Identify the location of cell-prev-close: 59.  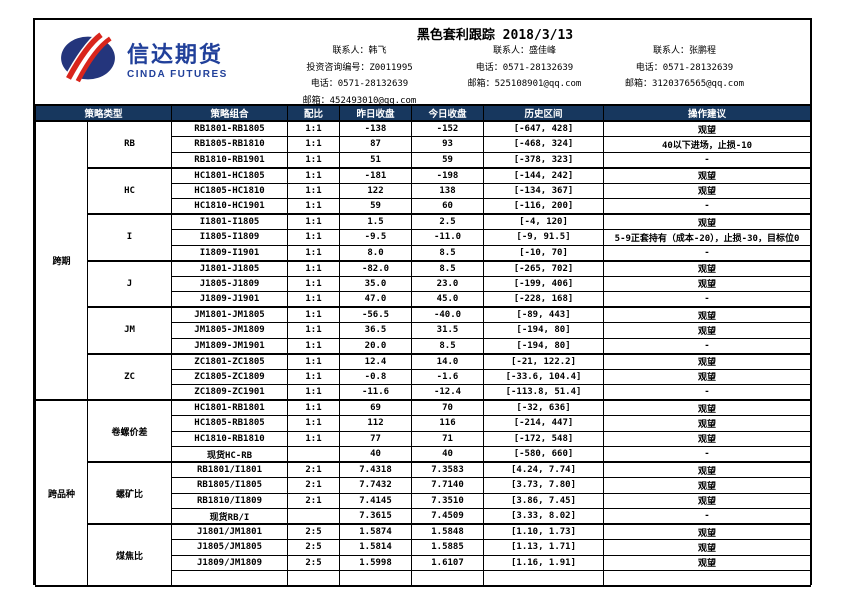
(376, 206).